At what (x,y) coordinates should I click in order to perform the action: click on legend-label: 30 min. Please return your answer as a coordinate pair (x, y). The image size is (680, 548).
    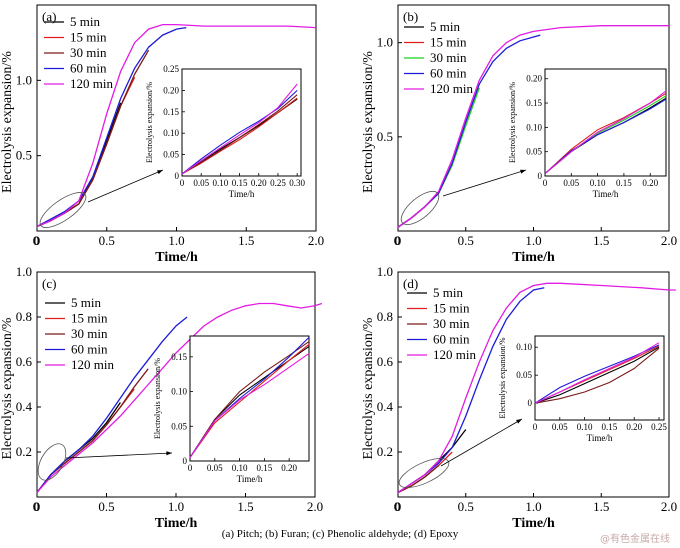
    Looking at the image, I should click on (451, 323).